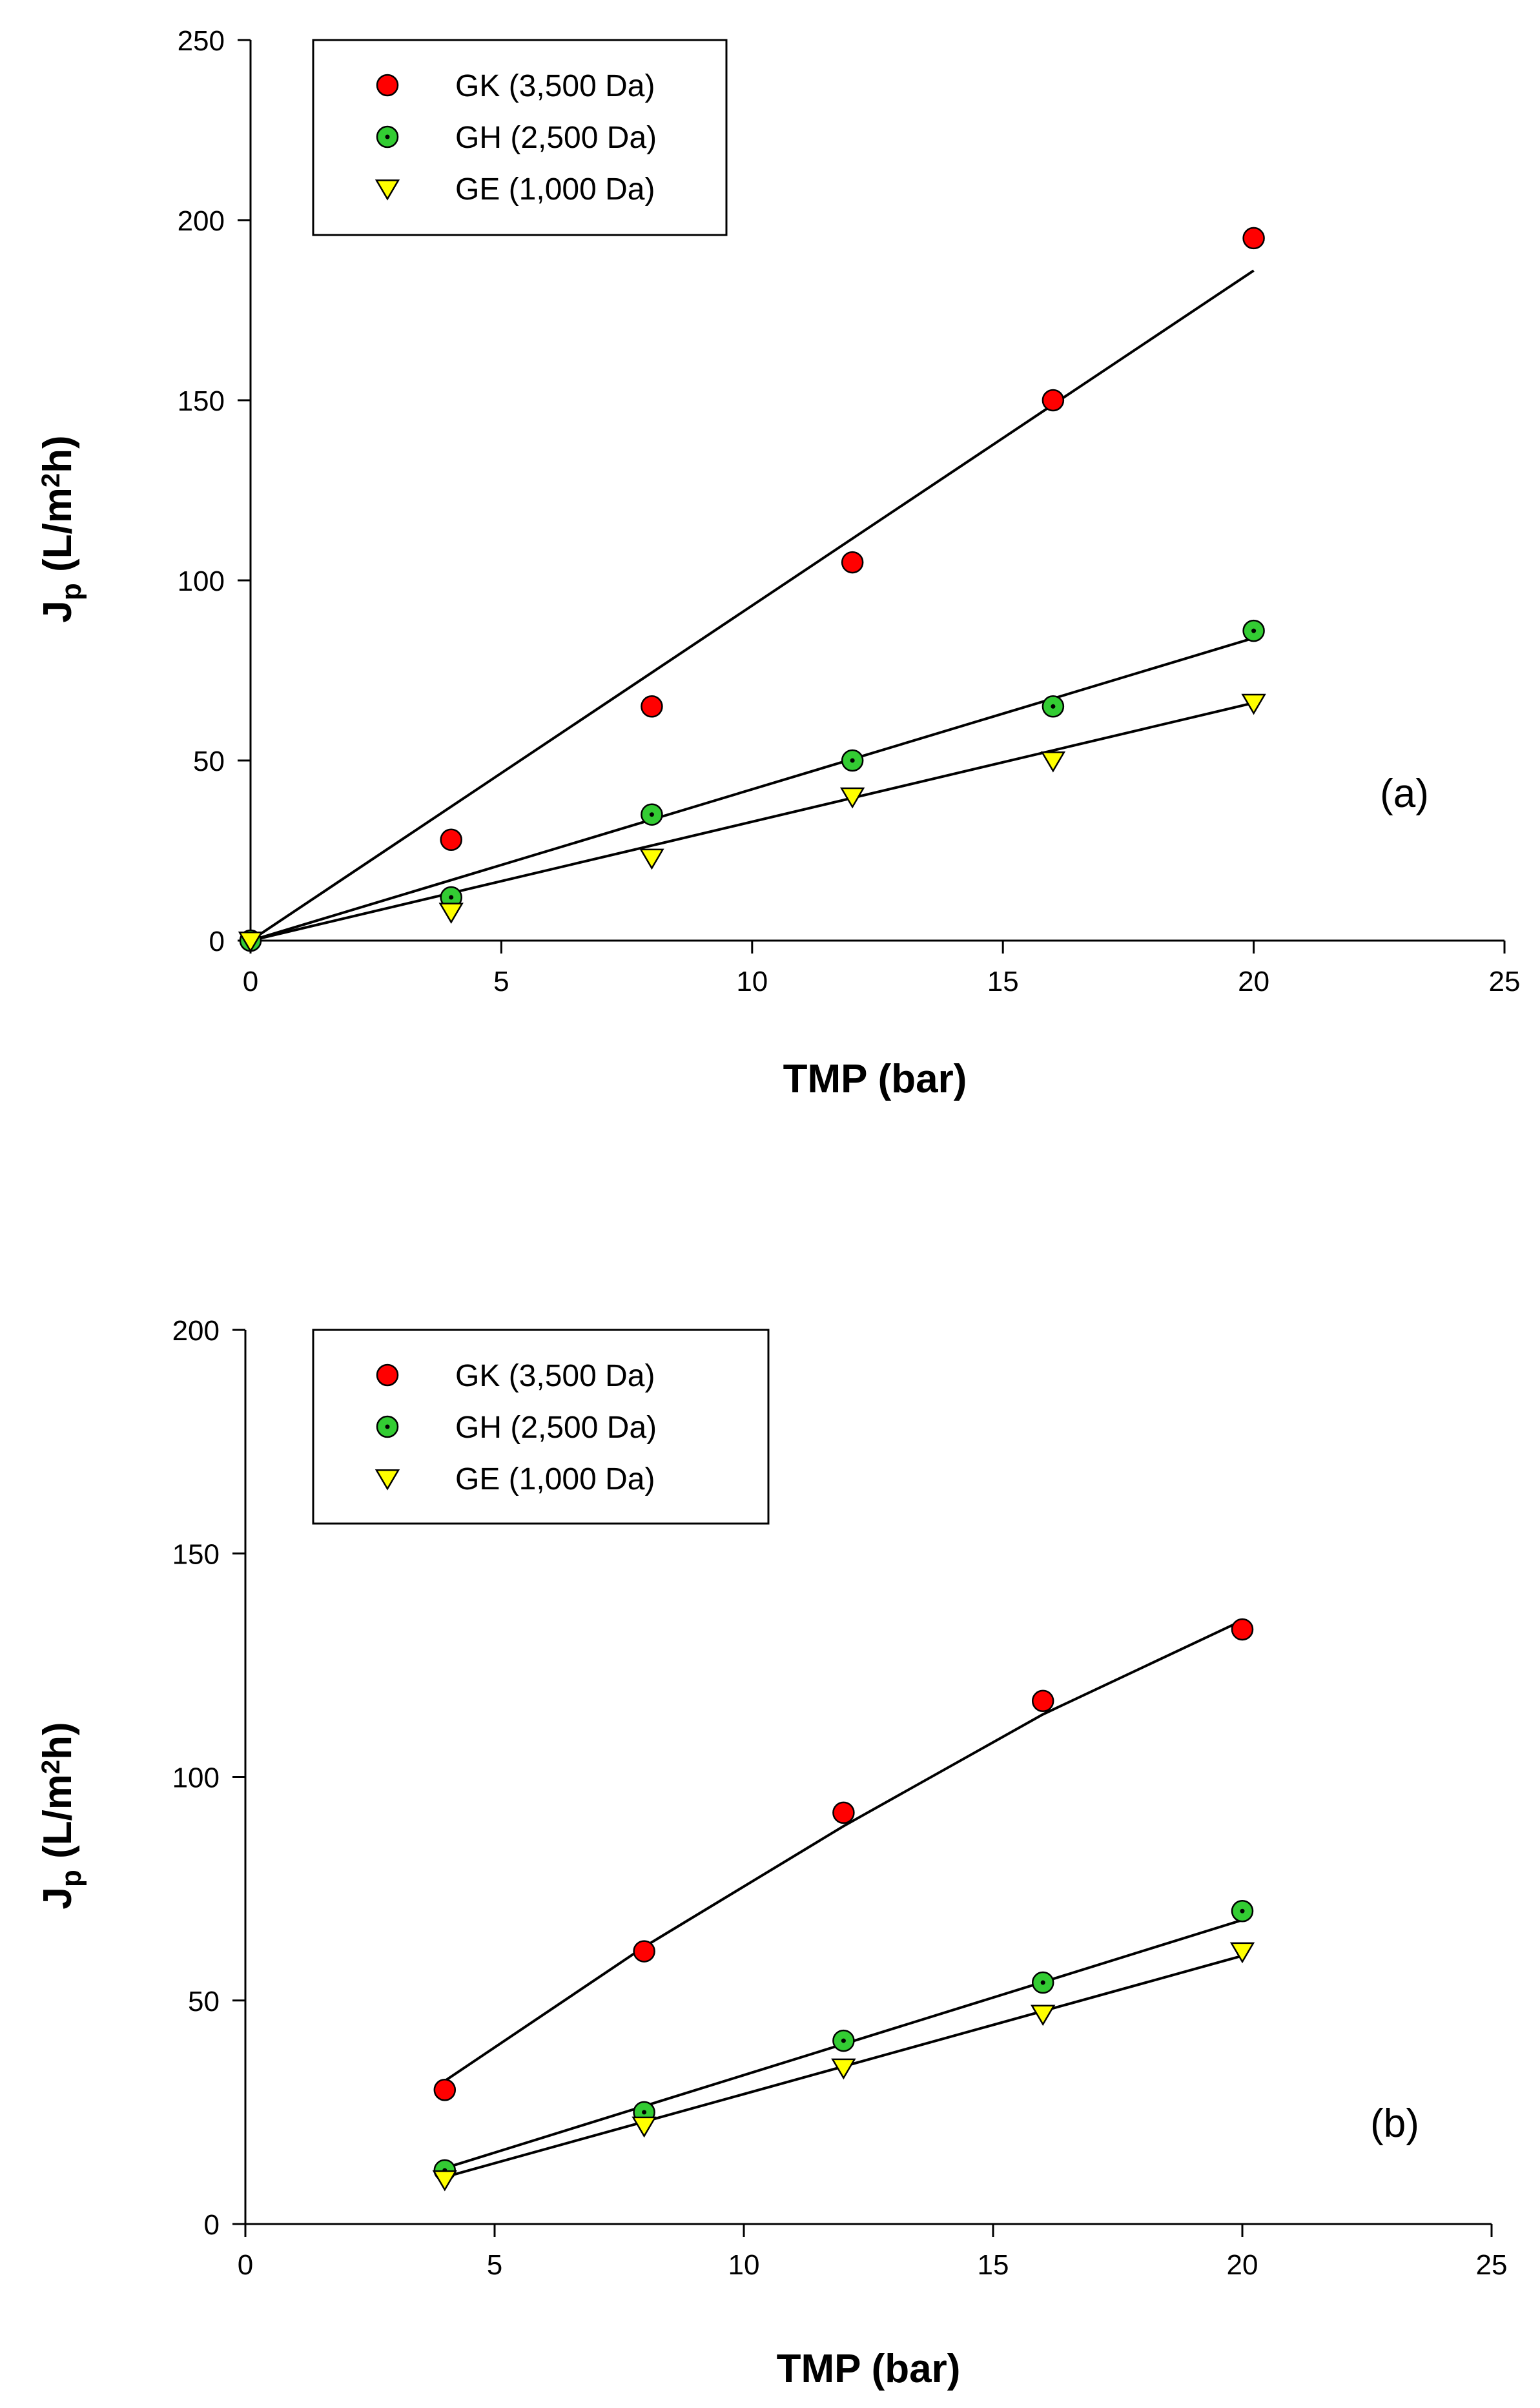 The height and width of the screenshot is (2408, 1540). Describe the element at coordinates (58, 1898) in the screenshot. I see `y-label-main: J` at that location.